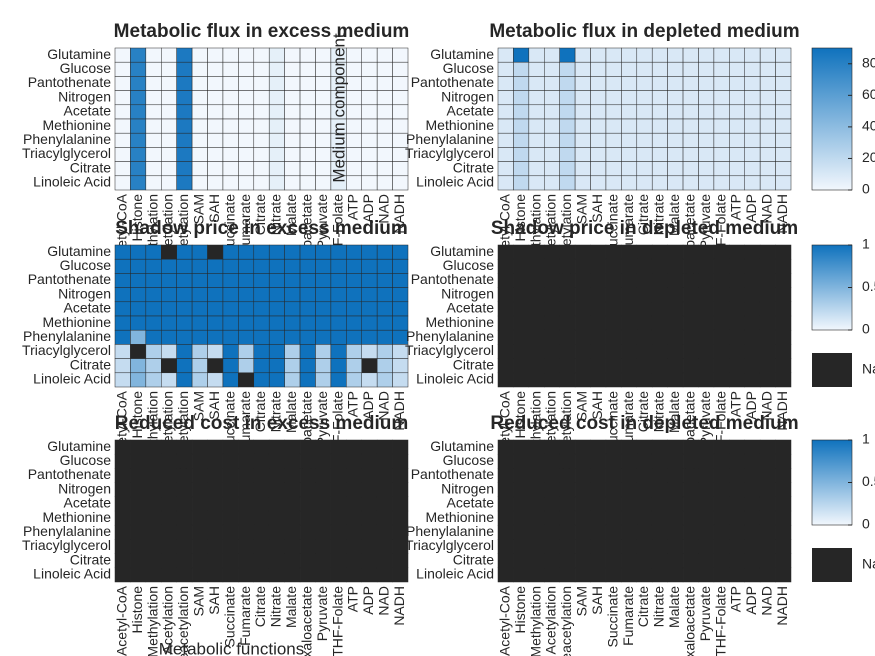 Image resolution: width=875 pixels, height=656 pixels. I want to click on x-tick-label: ADP, so click(751, 208).